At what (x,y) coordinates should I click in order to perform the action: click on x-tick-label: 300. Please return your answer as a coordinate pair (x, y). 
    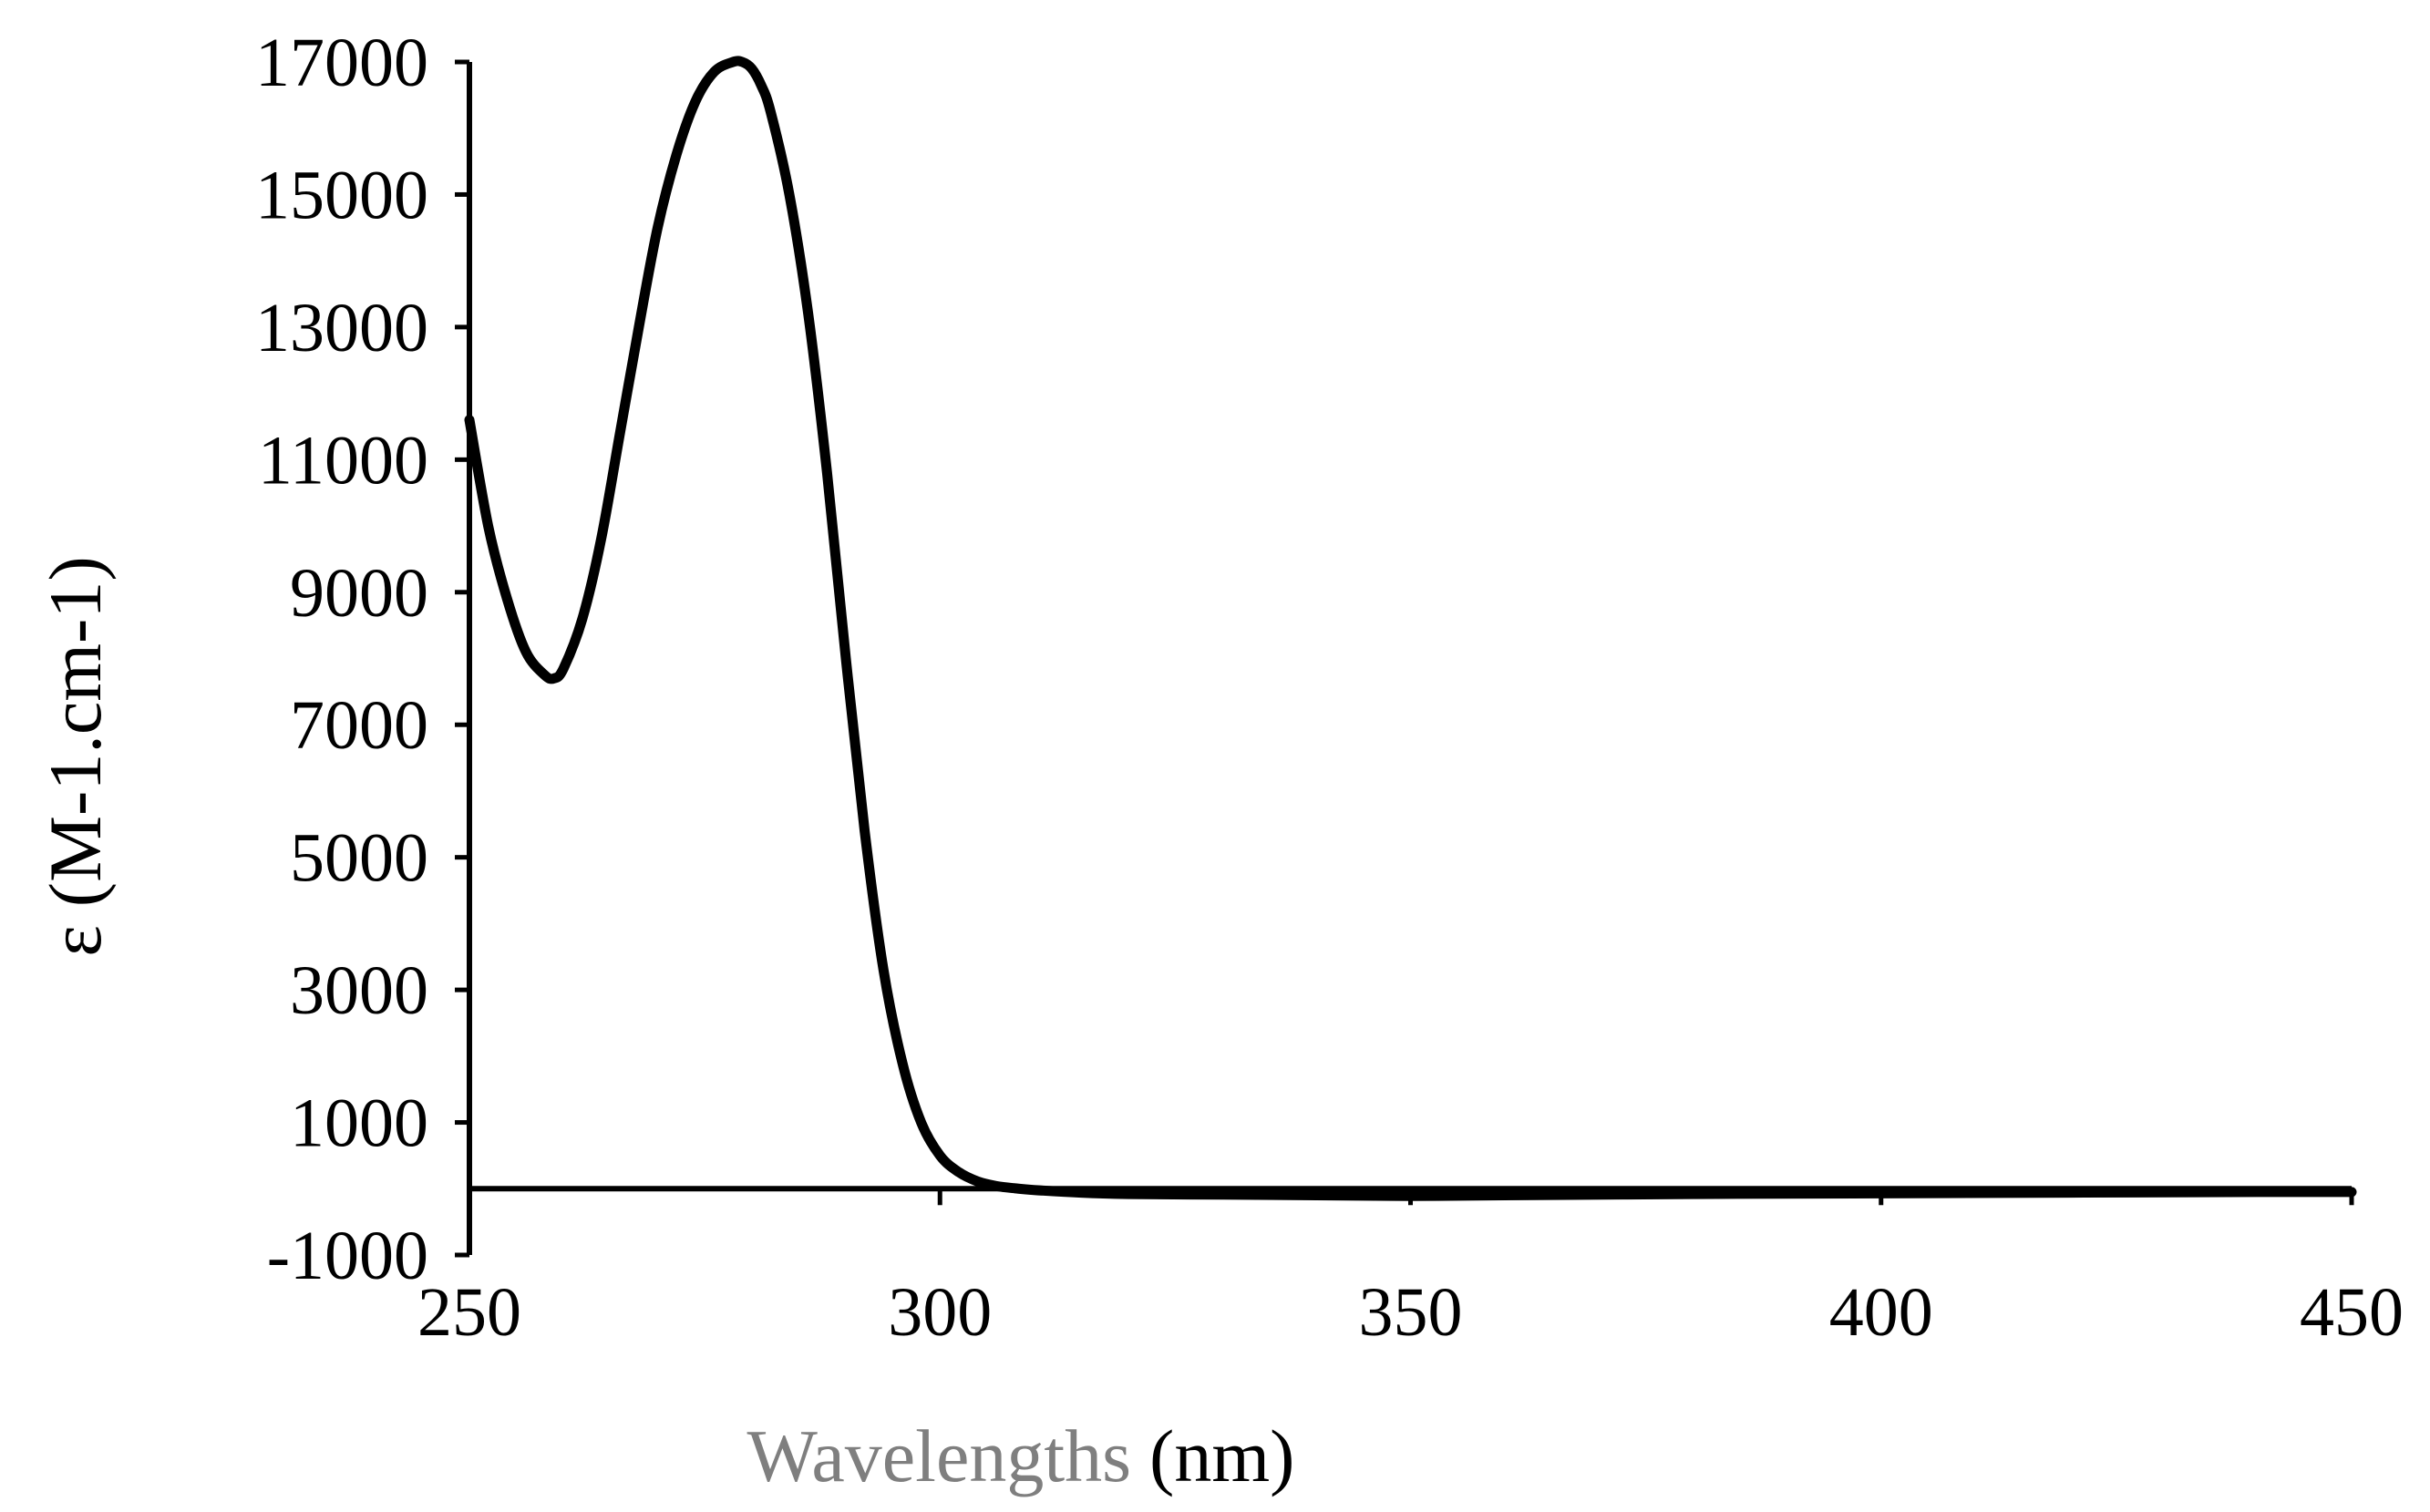
    Looking at the image, I should click on (940, 1312).